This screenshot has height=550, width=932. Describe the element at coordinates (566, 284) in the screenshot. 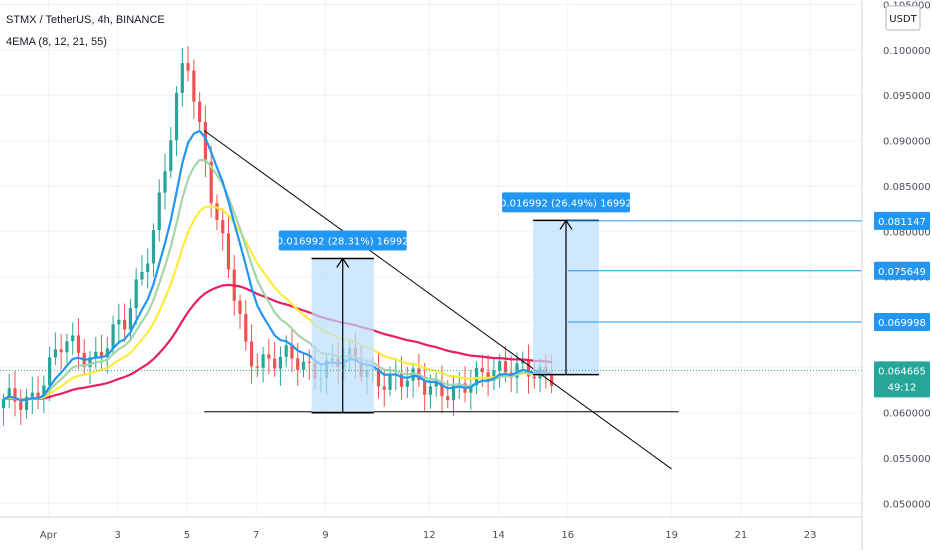

I see `measure-tool-2: 0.016992 (26.49%) 16992` at that location.